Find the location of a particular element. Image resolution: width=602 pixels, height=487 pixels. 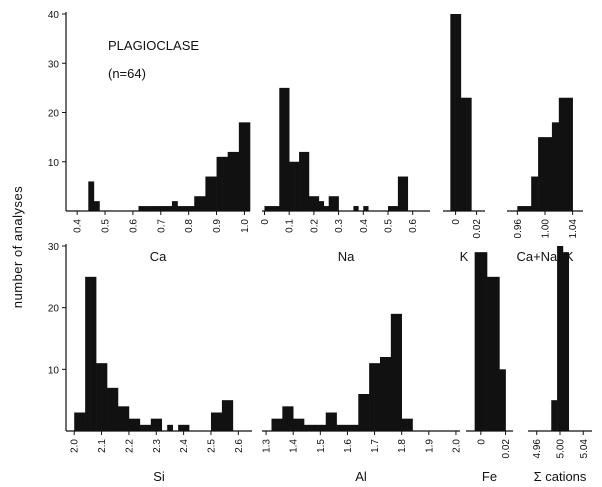

x-tick-label: 1.4 is located at coordinates (294, 446).